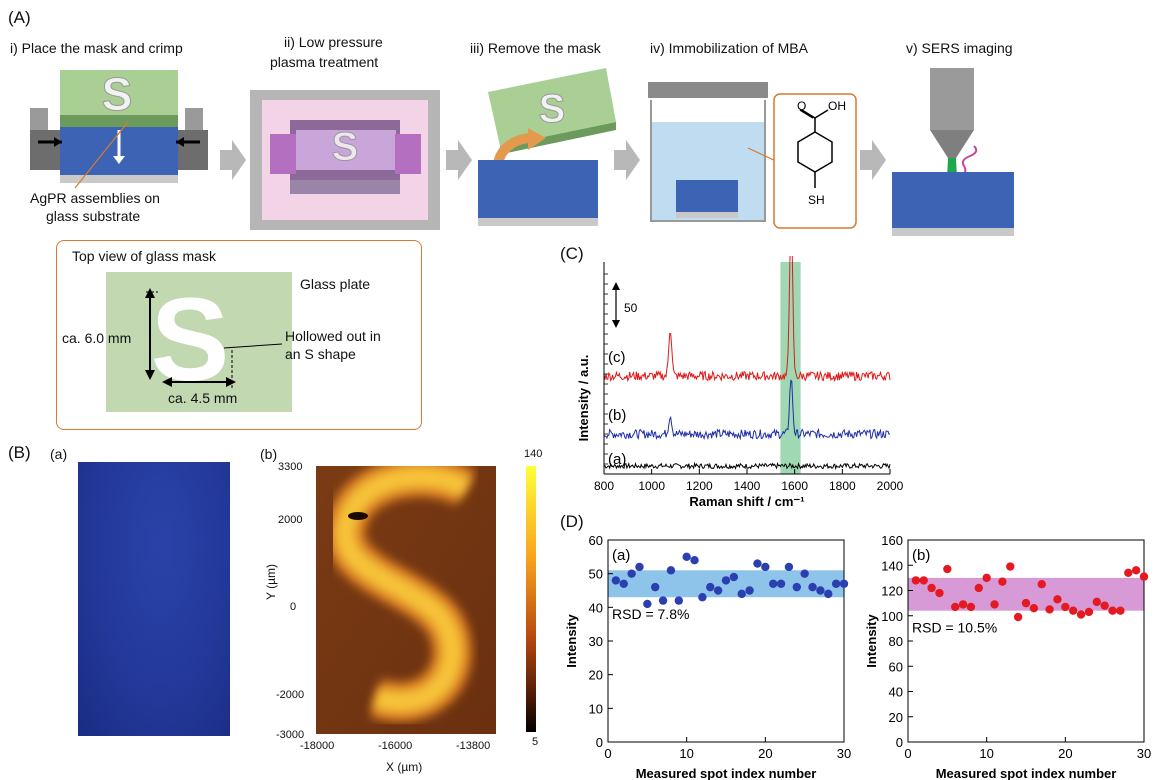 This screenshot has width=1154, height=780. What do you see at coordinates (269, 454) in the screenshot?
I see `panel-b-sub-b: (b)` at bounding box center [269, 454].